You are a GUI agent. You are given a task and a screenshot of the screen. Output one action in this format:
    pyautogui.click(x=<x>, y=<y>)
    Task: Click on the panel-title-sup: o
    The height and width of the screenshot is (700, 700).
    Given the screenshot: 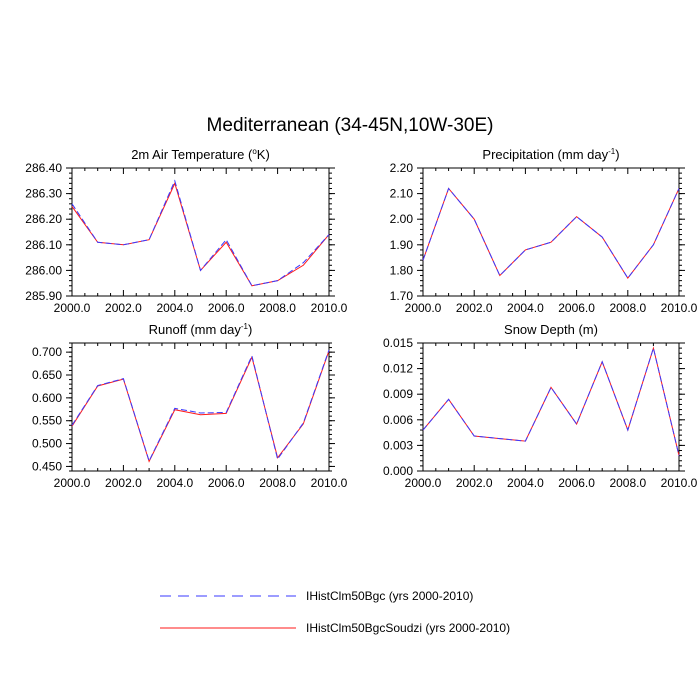 What is the action you would take?
    pyautogui.click(x=254, y=151)
    